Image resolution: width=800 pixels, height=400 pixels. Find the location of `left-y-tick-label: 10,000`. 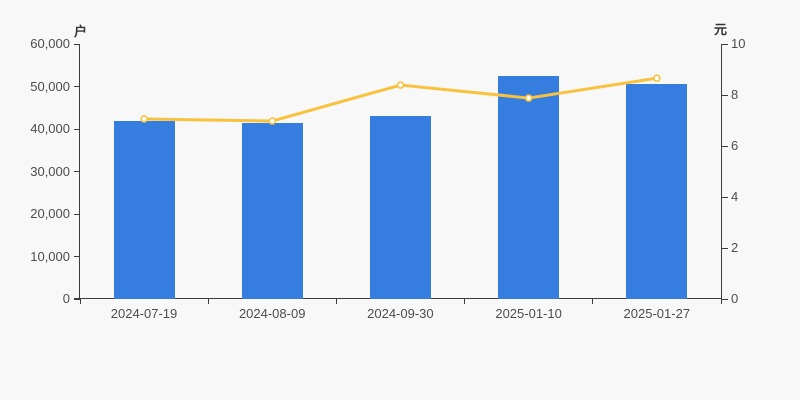

left-y-tick-label: 10,000 is located at coordinates (50, 256).